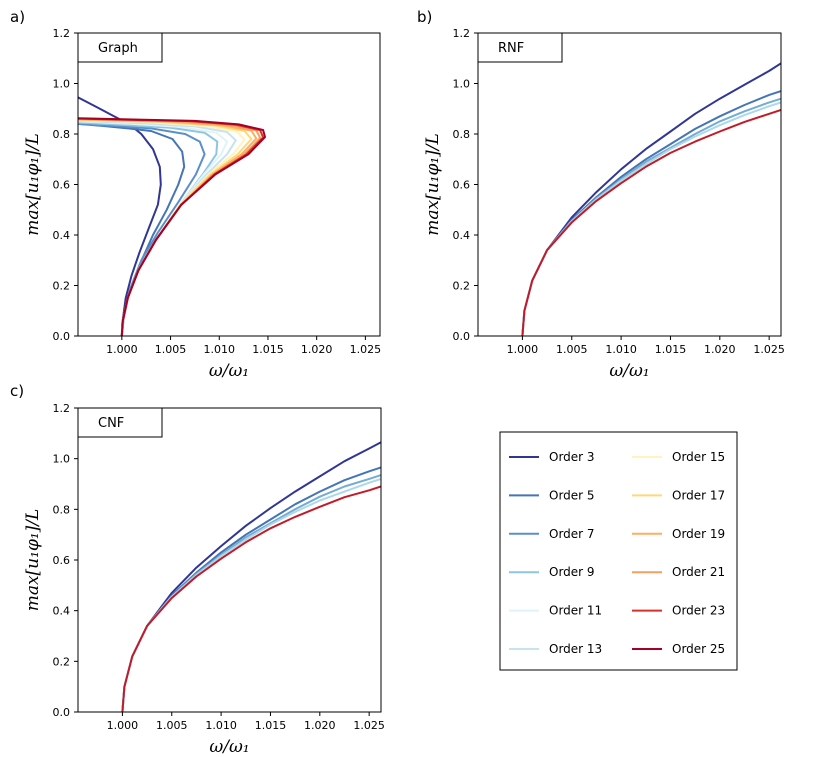 The width and height of the screenshot is (822, 757). I want to click on legend-entry-label: Order 19, so click(698, 534).